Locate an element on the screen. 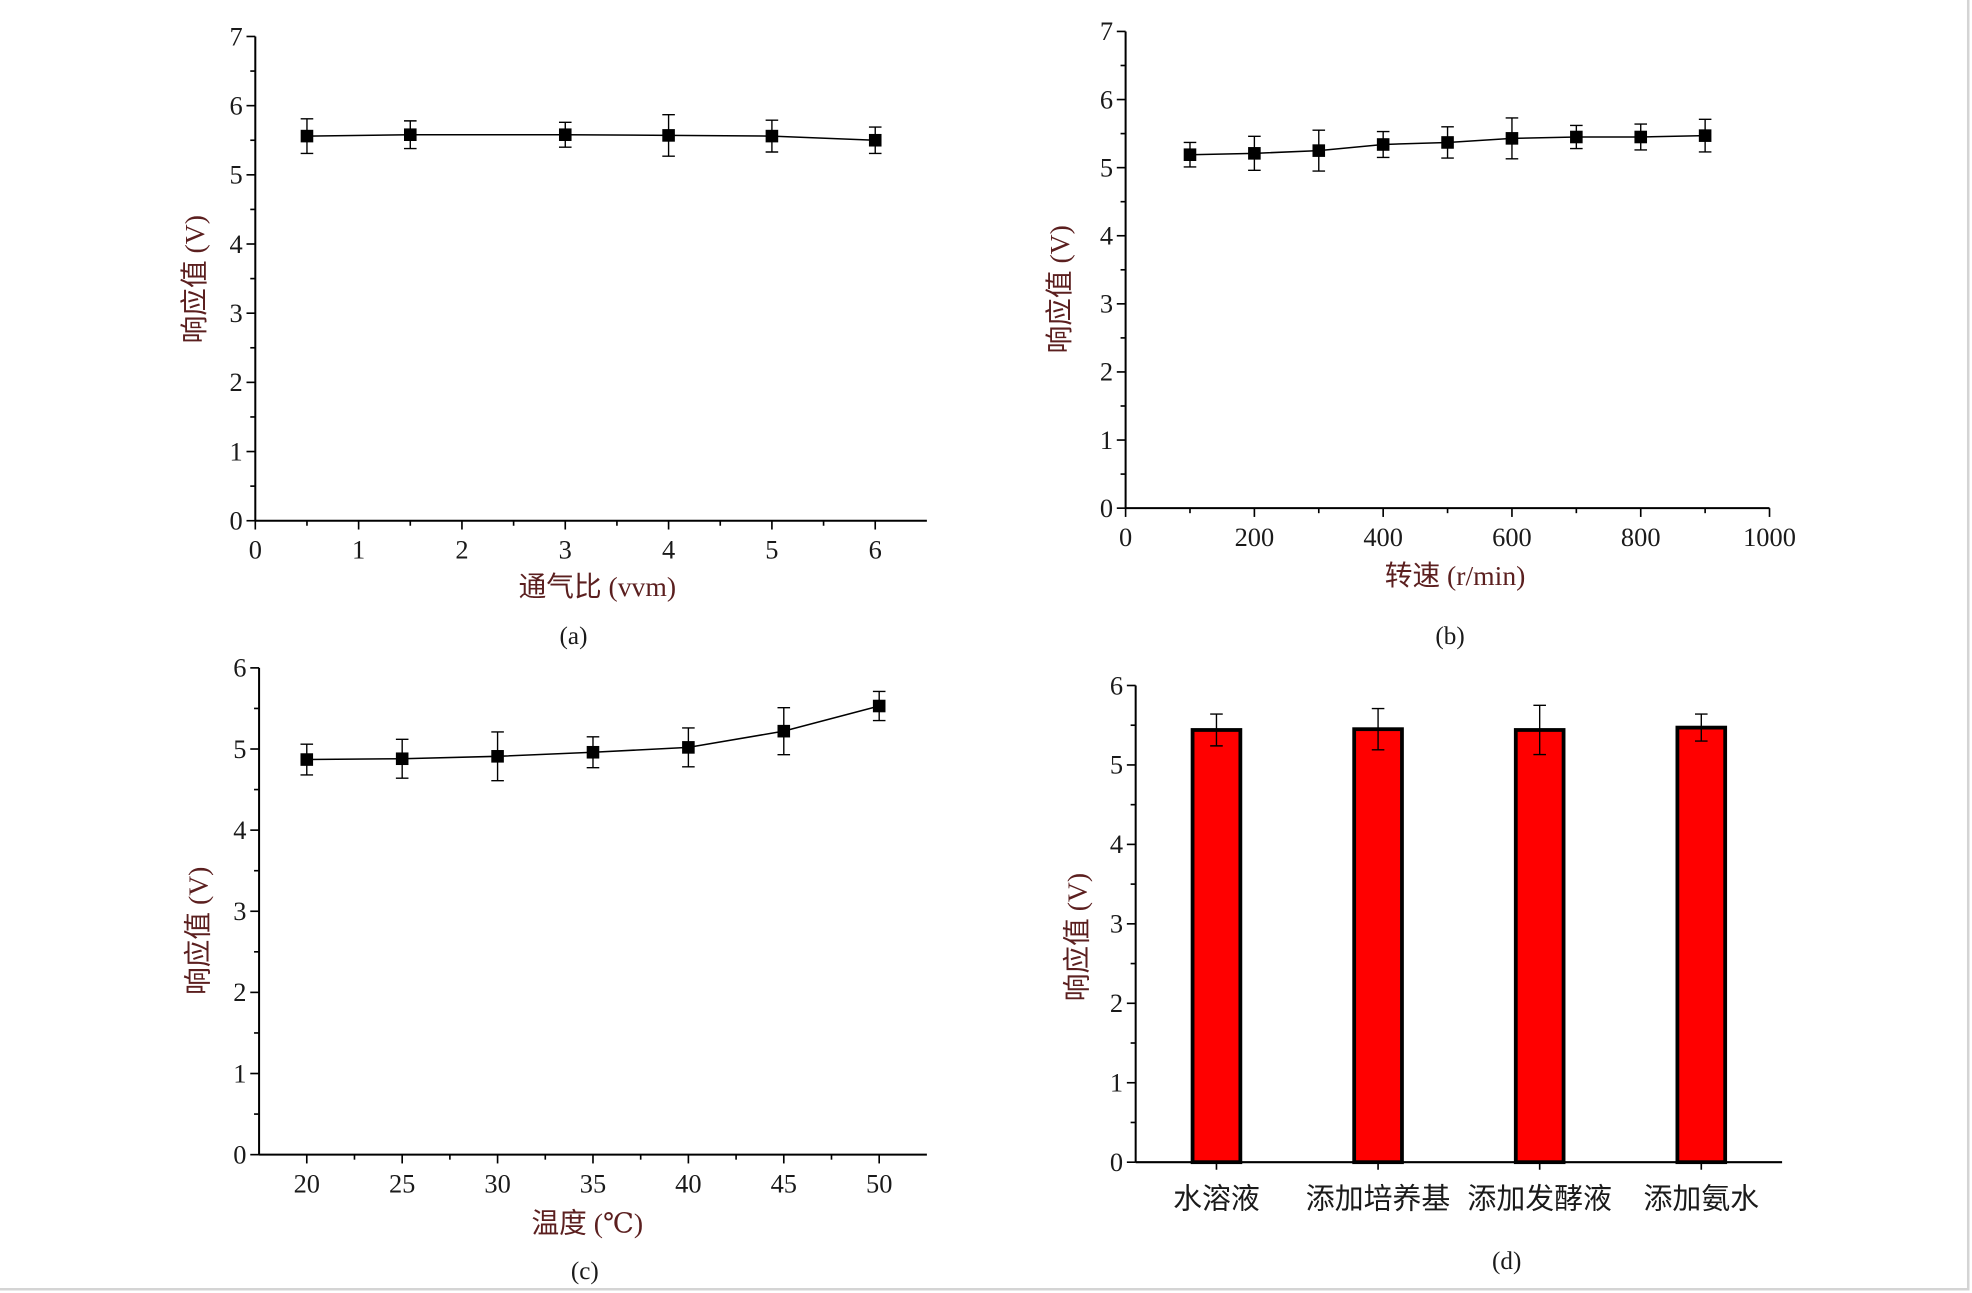 Image resolution: width=1972 pixels, height=1293 pixels. x-tick-label: 25 is located at coordinates (402, 1183).